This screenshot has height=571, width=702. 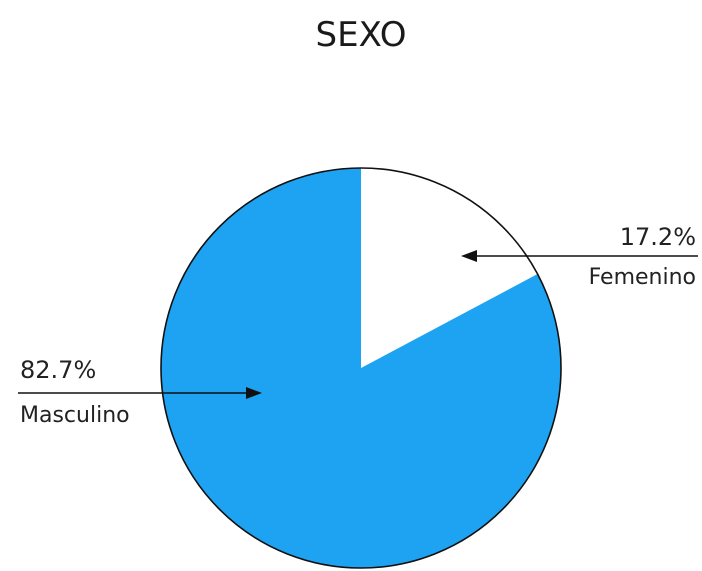 What do you see at coordinates (58, 370) in the screenshot?
I see `masculino-percent-label: 82.7%` at bounding box center [58, 370].